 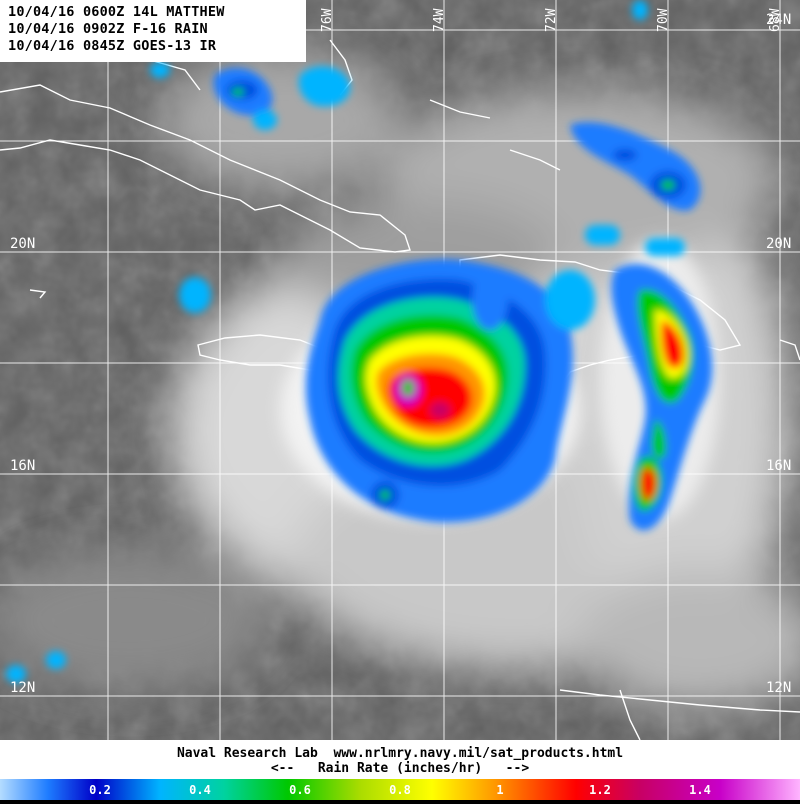 What do you see at coordinates (23, 688) in the screenshot?
I see `lat-label-12n-left: 12N` at bounding box center [23, 688].